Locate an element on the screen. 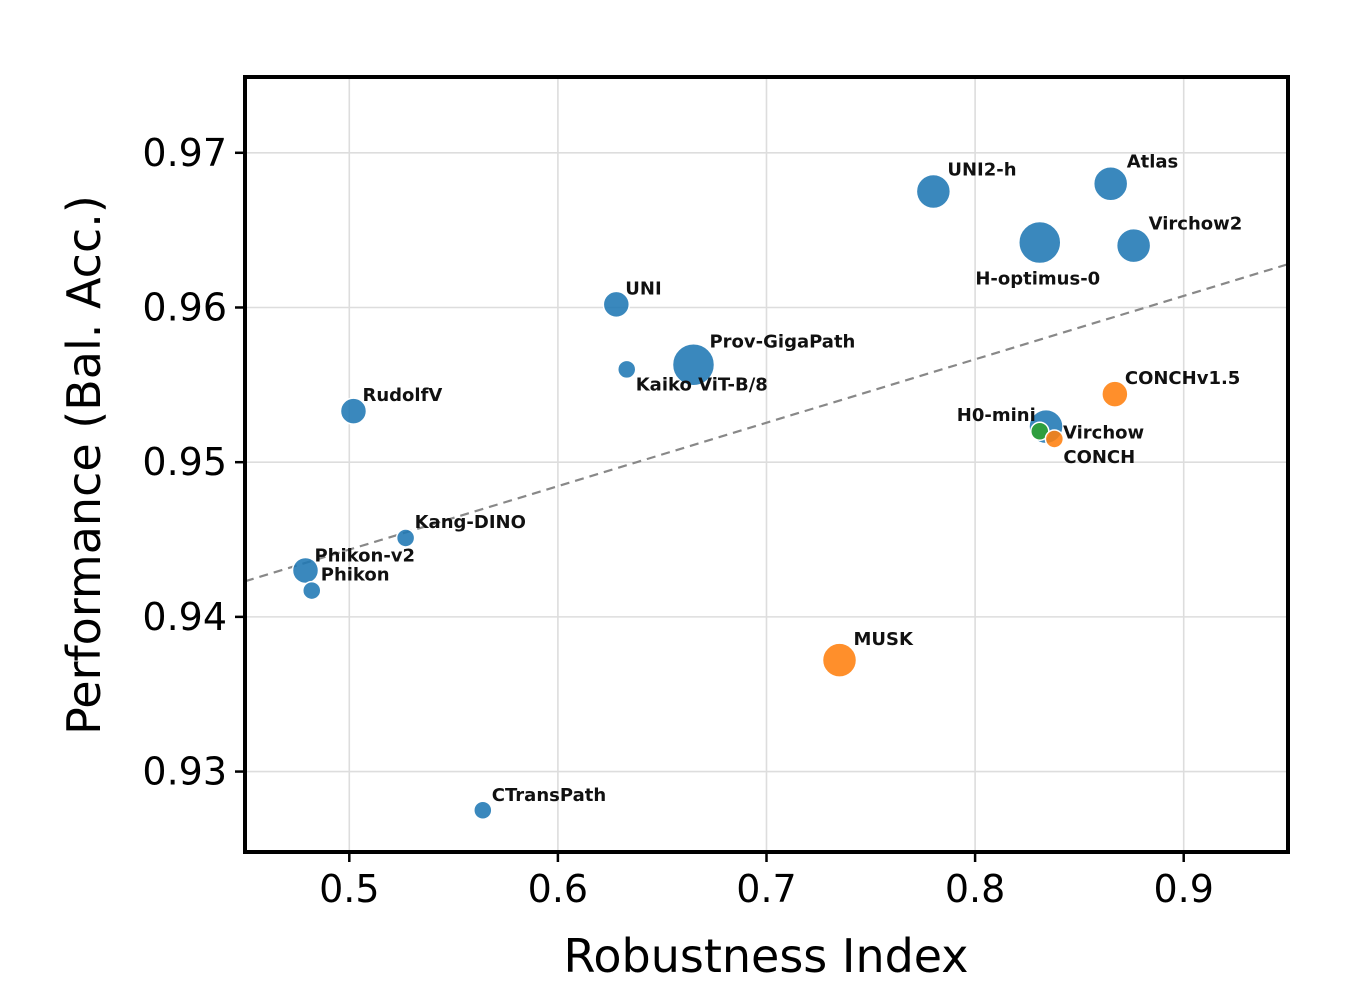 The height and width of the screenshot is (1007, 1363). point-label-h-optimus-0: H-optimus-0 is located at coordinates (1037, 279).